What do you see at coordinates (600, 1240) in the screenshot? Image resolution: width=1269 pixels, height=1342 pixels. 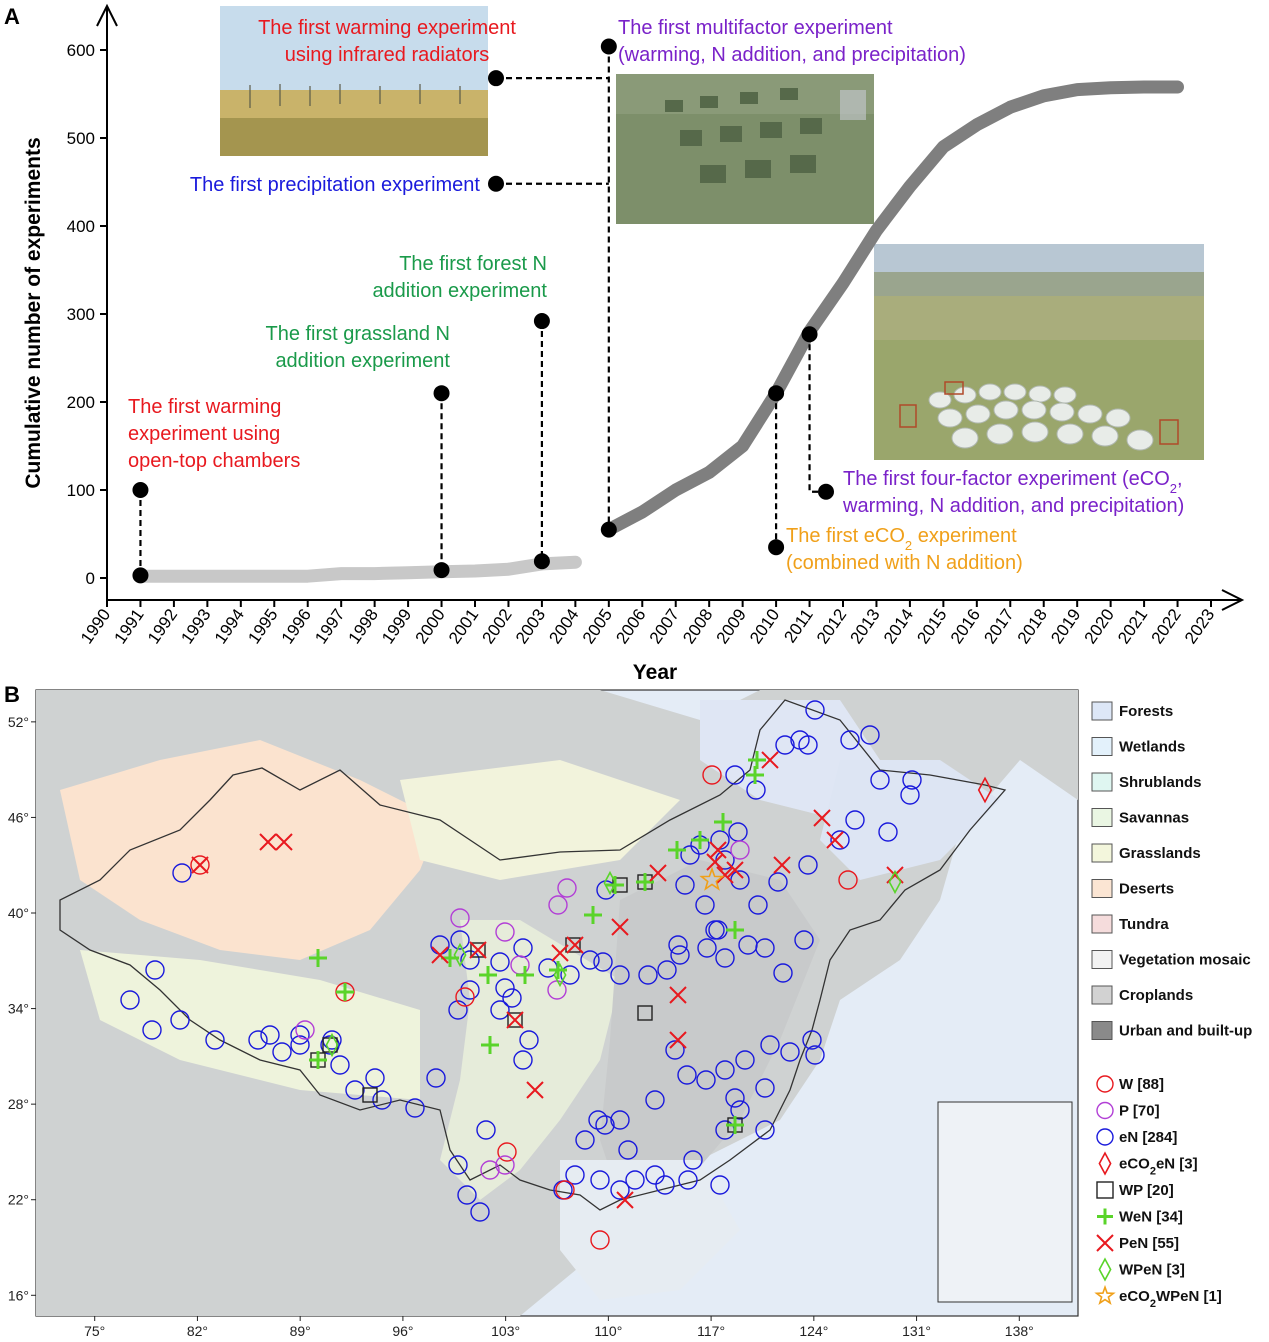 I see `site-w` at bounding box center [600, 1240].